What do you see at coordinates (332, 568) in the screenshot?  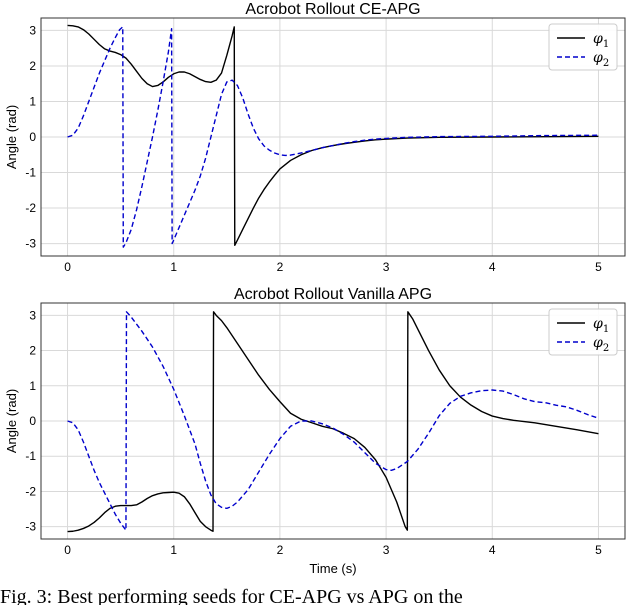 I see `x-axis-label: Time (s)` at bounding box center [332, 568].